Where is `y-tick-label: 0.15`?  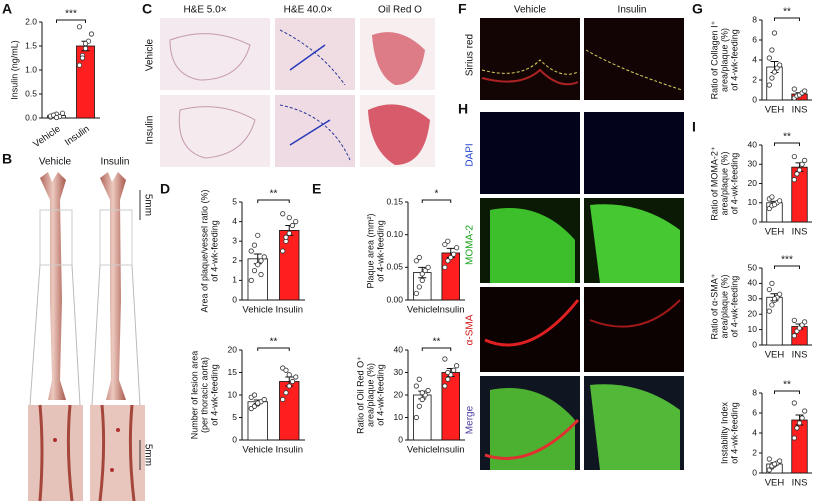
y-tick-label: 0.15 is located at coordinates (394, 201).